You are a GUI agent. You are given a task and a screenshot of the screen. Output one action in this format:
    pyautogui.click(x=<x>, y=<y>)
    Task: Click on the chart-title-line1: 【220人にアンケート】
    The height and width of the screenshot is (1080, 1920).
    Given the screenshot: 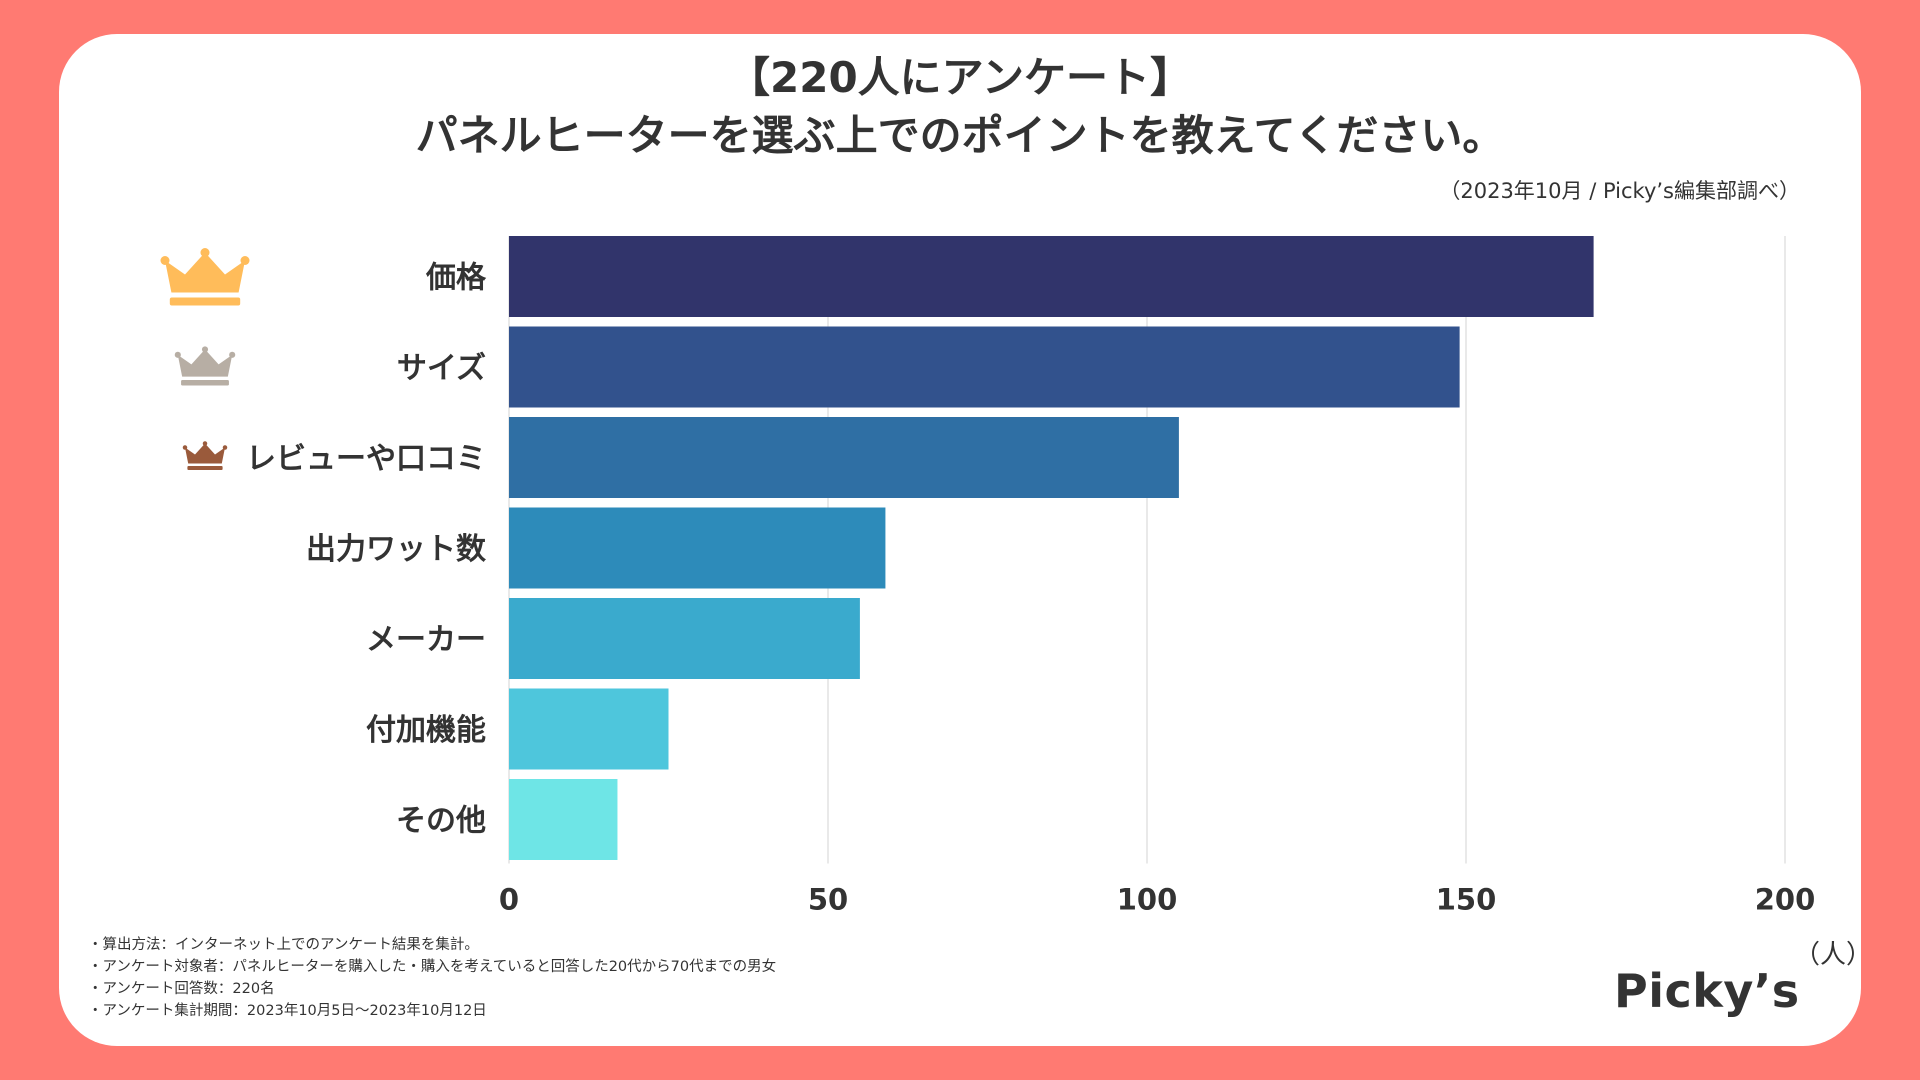 What is the action you would take?
    pyautogui.click(x=960, y=77)
    